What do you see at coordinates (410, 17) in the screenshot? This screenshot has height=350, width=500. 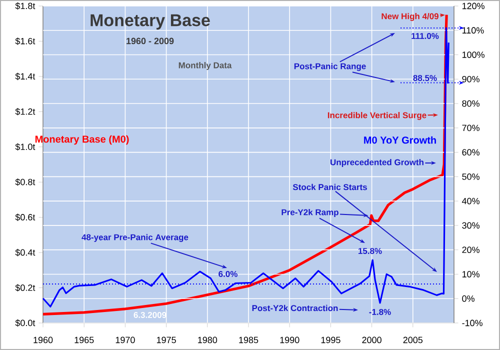 I see `annotation: New High 4/09` at bounding box center [410, 17].